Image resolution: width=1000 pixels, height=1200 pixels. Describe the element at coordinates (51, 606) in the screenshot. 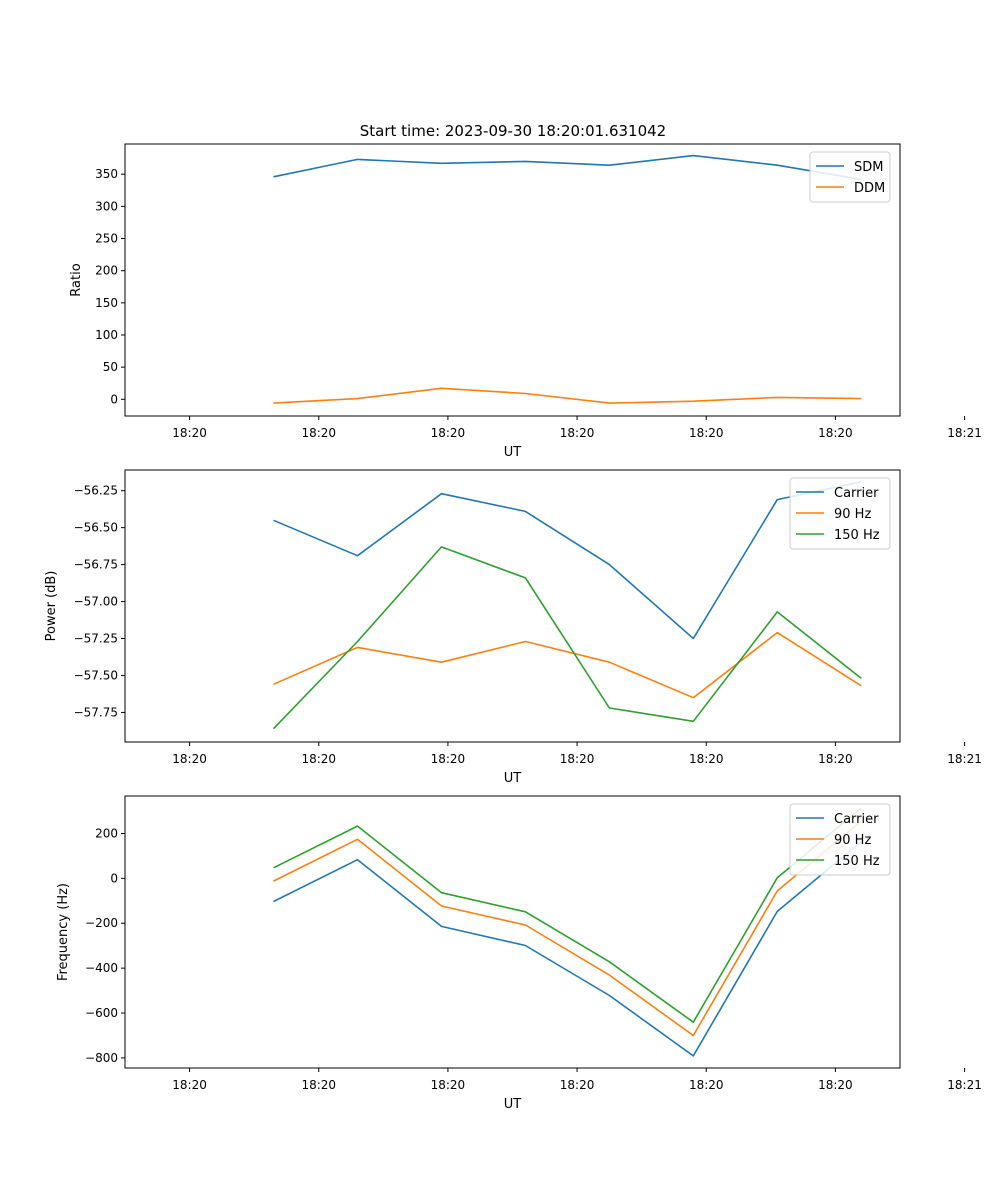

I see `y-axis-label: Power (dB)` at that location.